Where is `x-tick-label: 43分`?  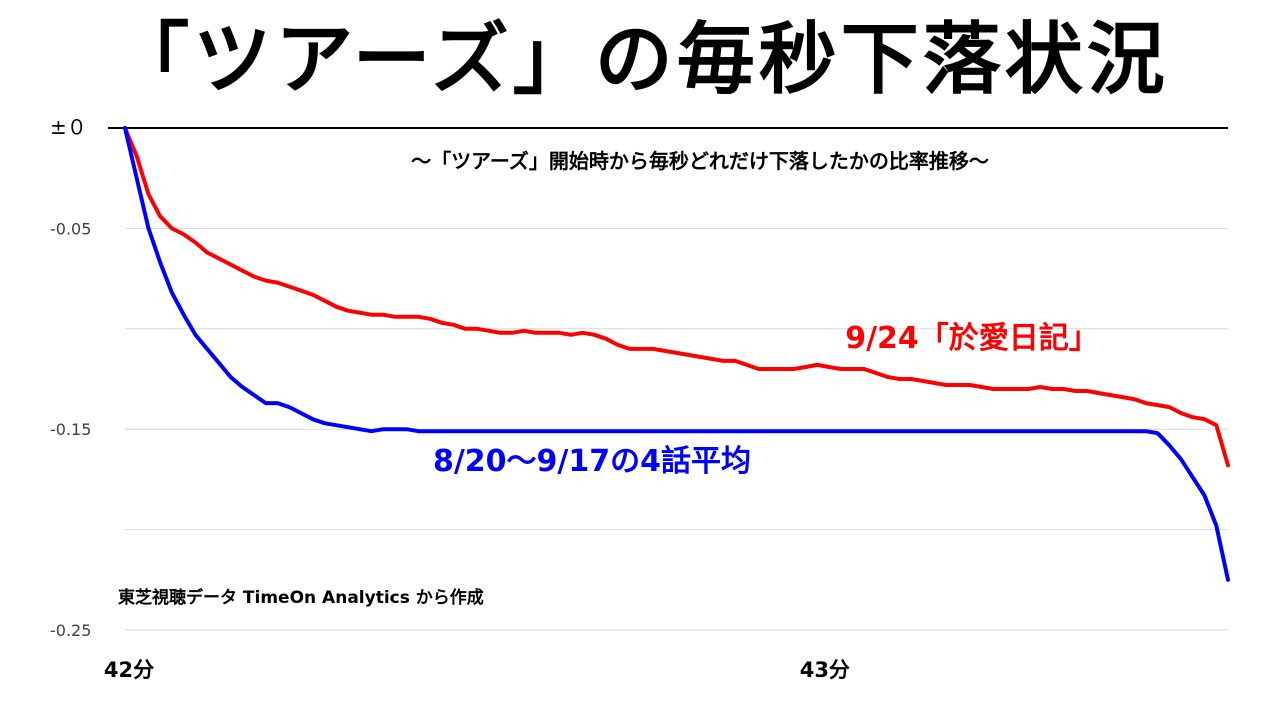
x-tick-label: 43分 is located at coordinates (825, 670).